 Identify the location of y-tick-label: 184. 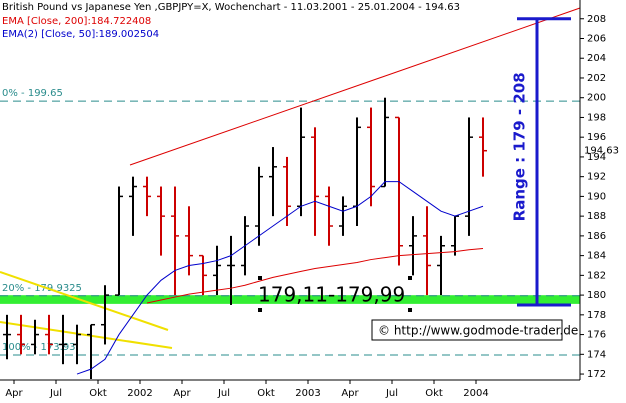
(596, 256).